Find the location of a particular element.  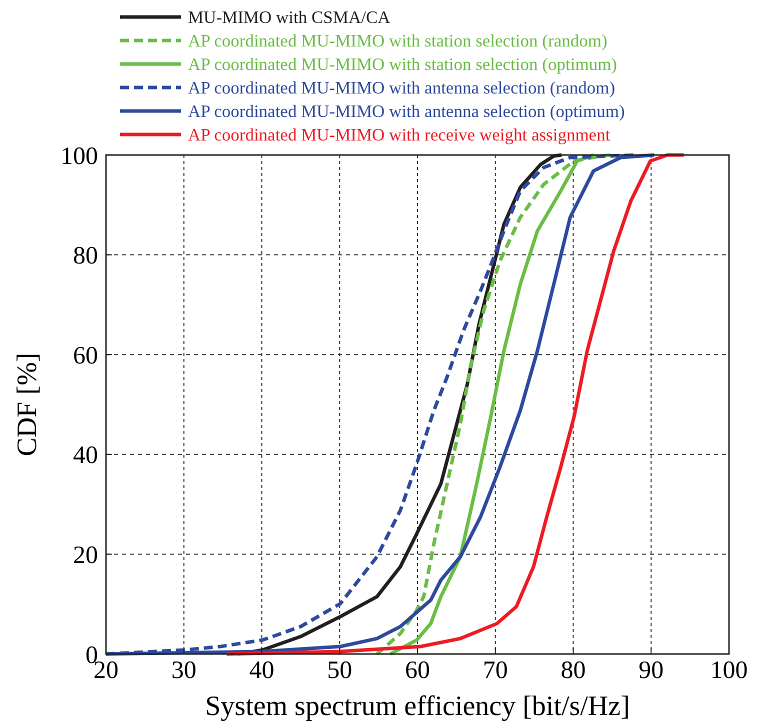

y-tick-label: 100 is located at coordinates (79, 156).